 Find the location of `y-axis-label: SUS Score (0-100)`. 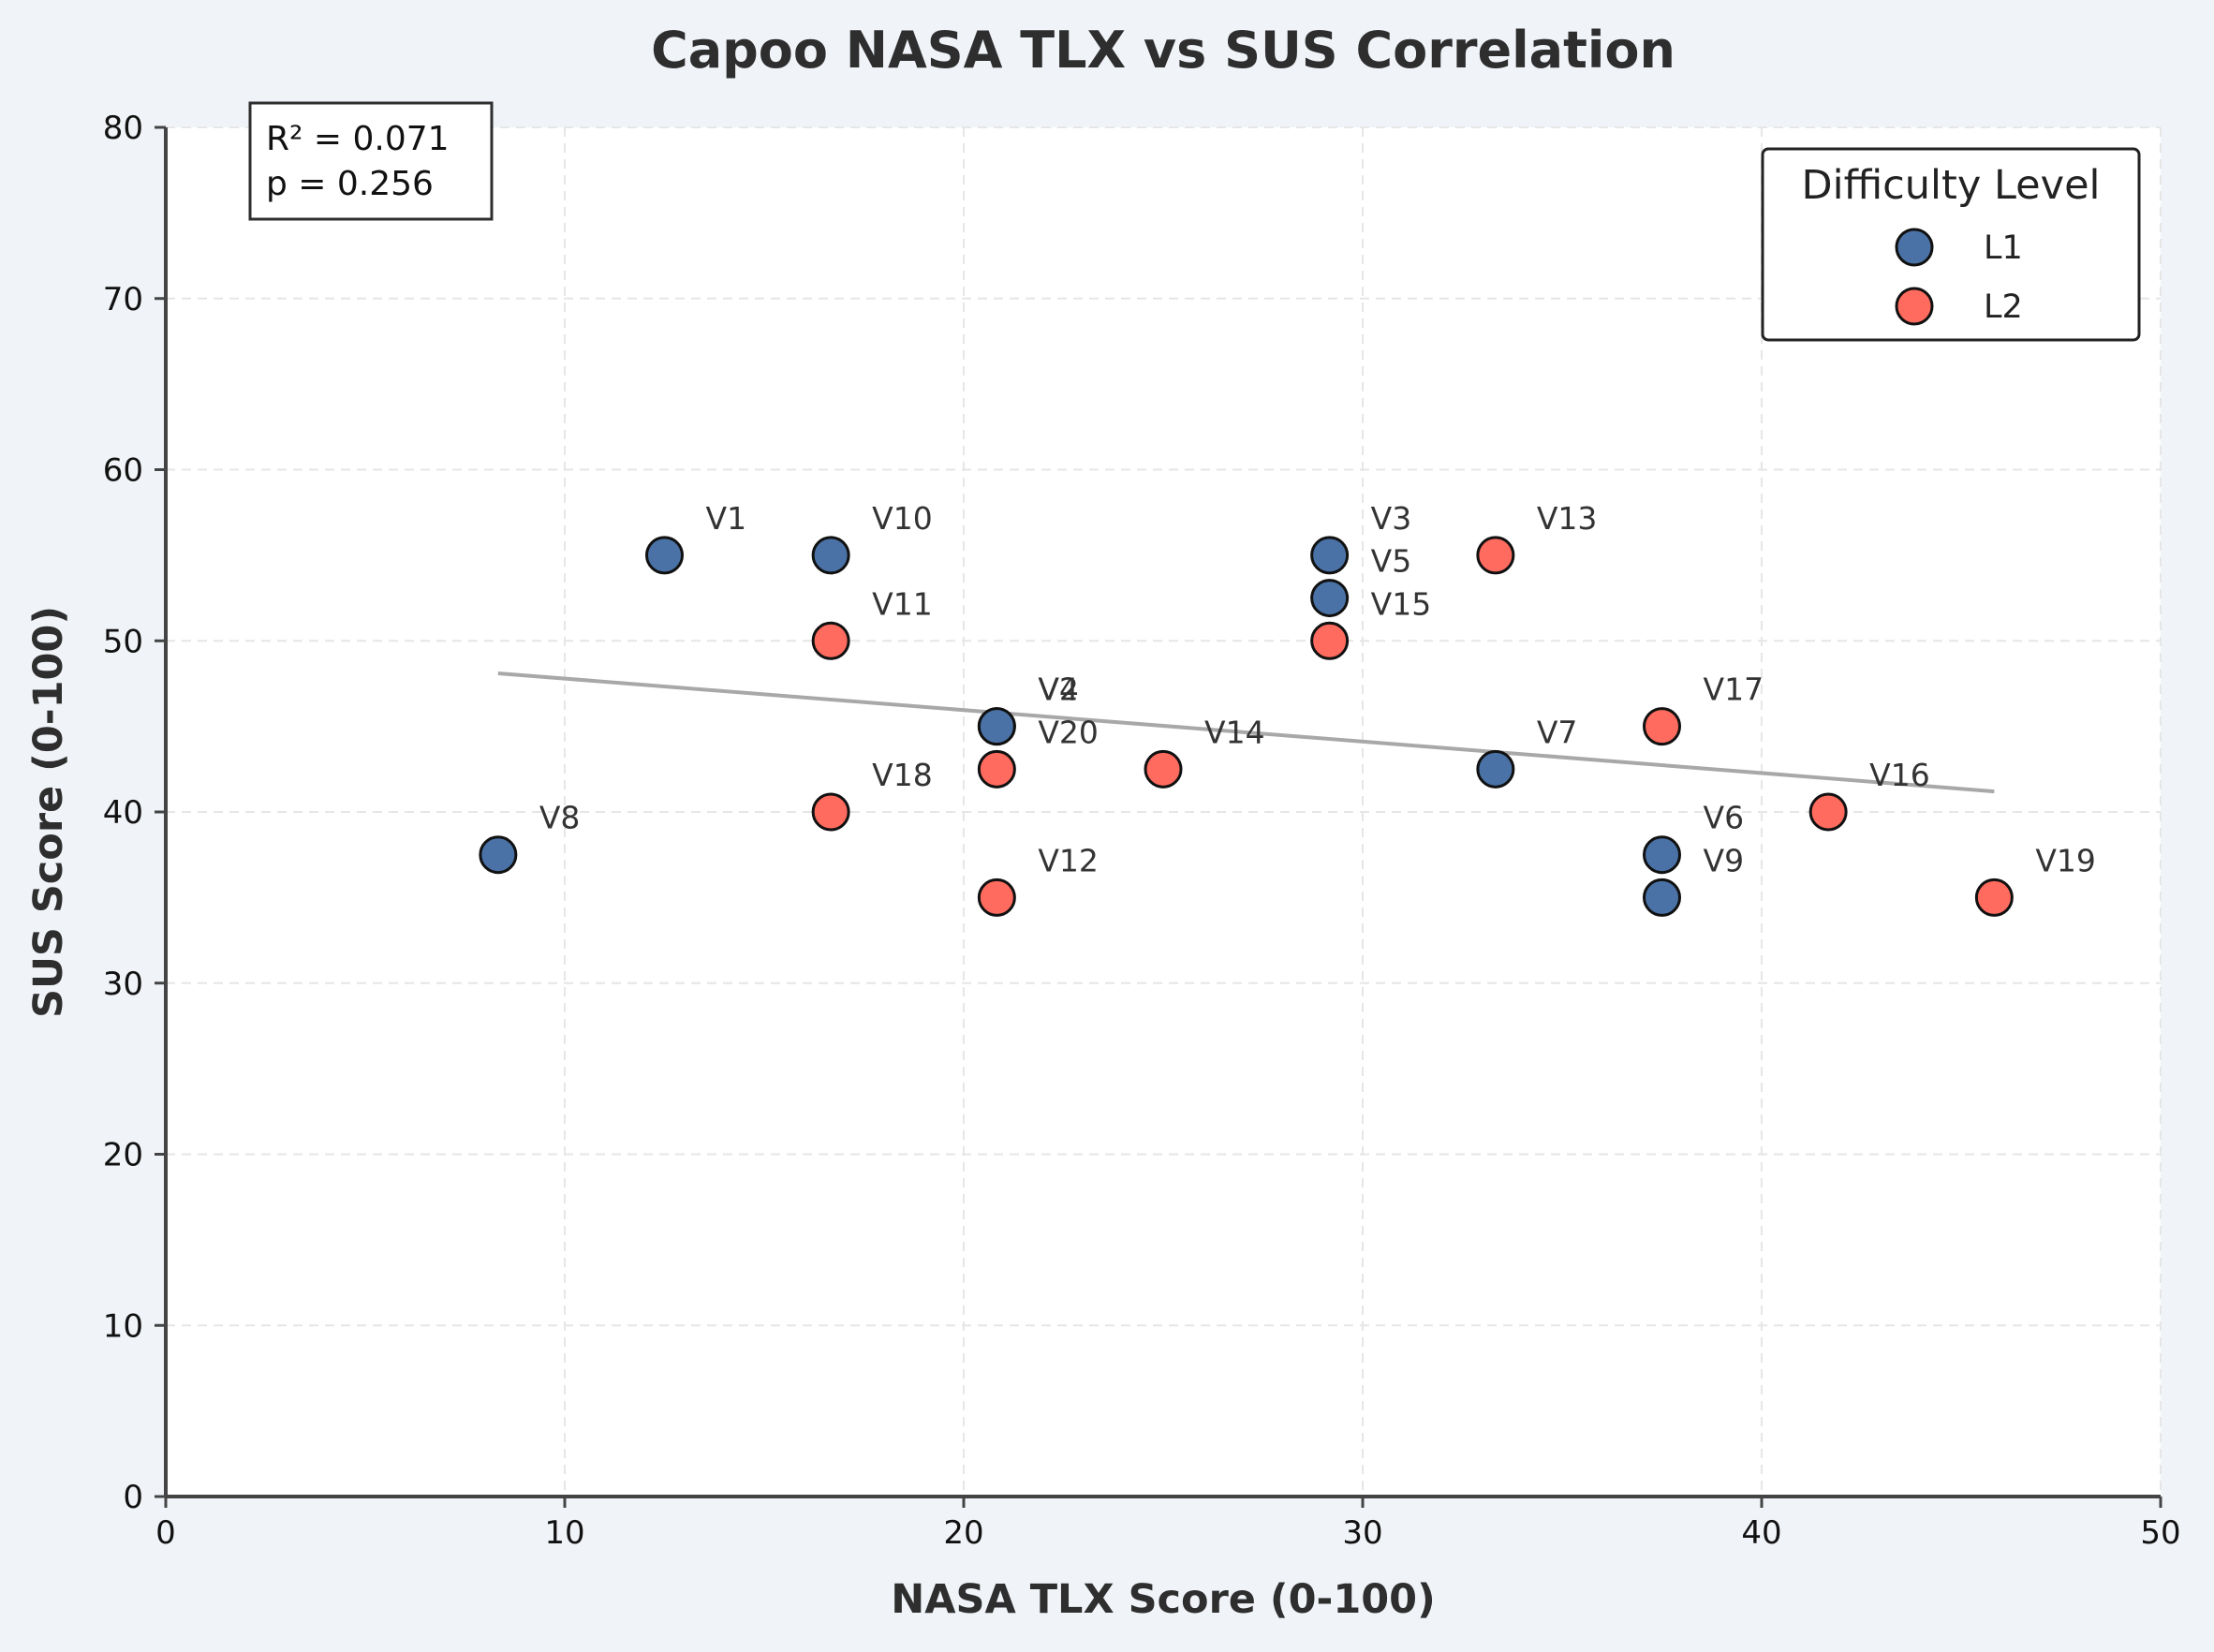

y-axis-label: SUS Score (0-100) is located at coordinates (48, 812).